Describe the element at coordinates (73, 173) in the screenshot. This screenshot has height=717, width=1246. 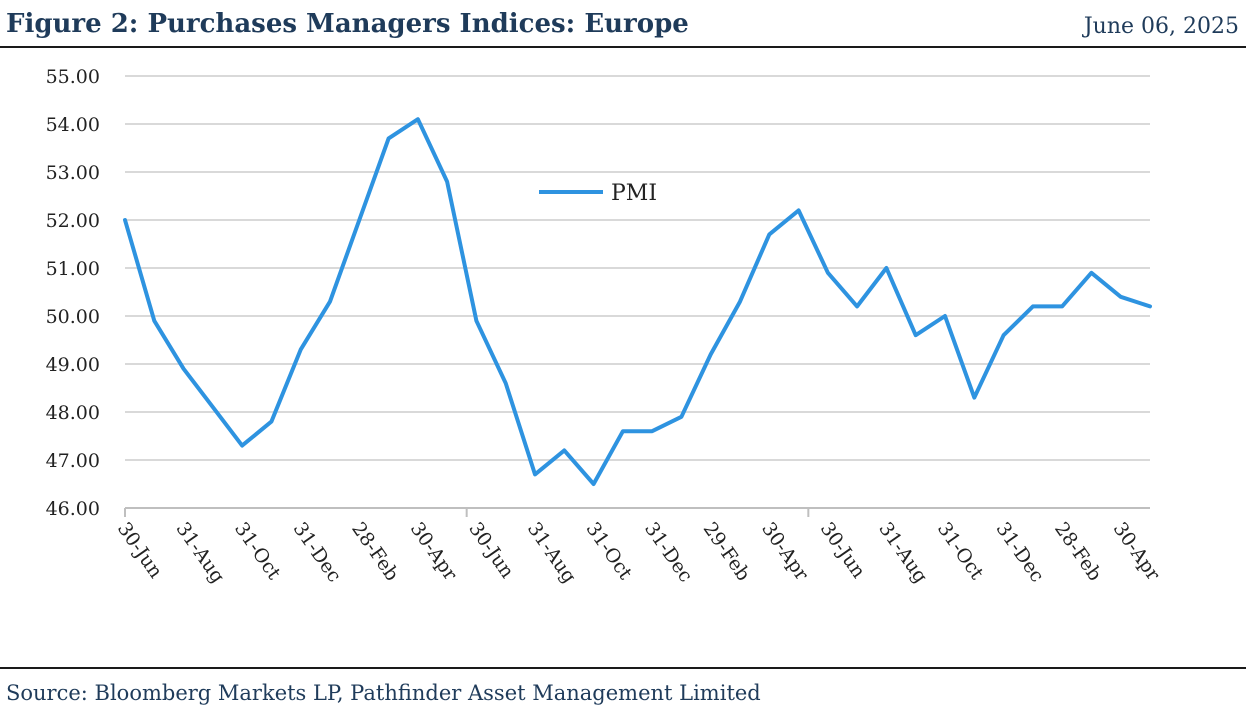
I see `y-tick-label: 53.00` at that location.